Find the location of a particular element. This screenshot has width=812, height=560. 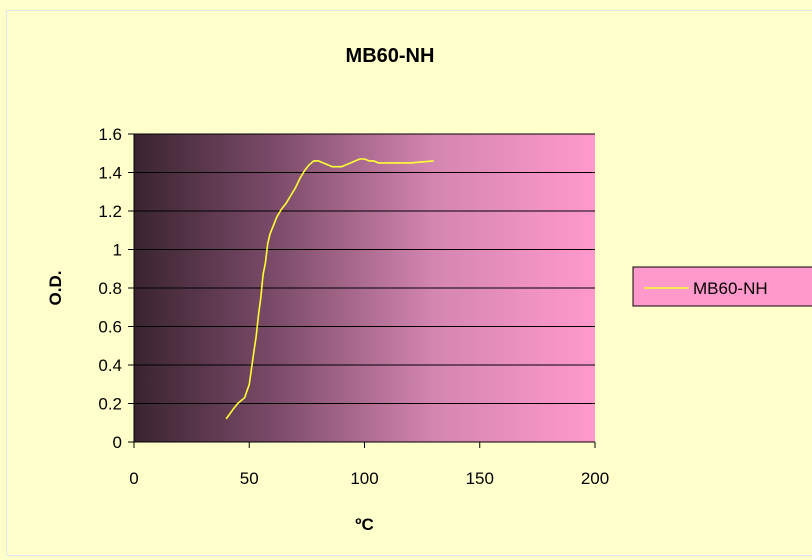

x-axis-title: ºC is located at coordinates (364, 524).